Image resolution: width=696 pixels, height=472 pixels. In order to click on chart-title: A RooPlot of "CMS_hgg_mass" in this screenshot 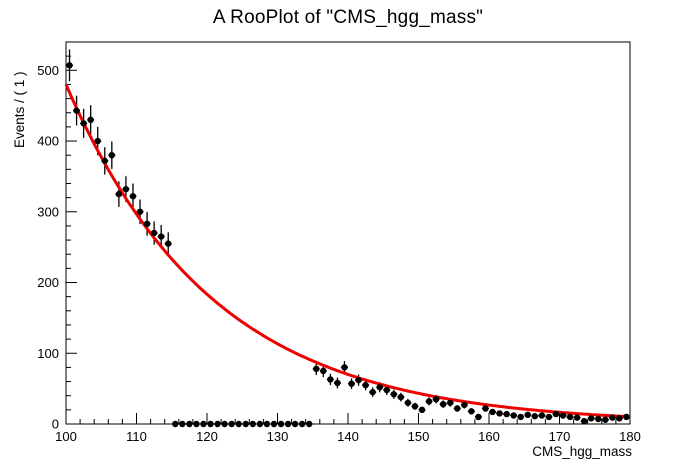, I will do `click(348, 17)`.